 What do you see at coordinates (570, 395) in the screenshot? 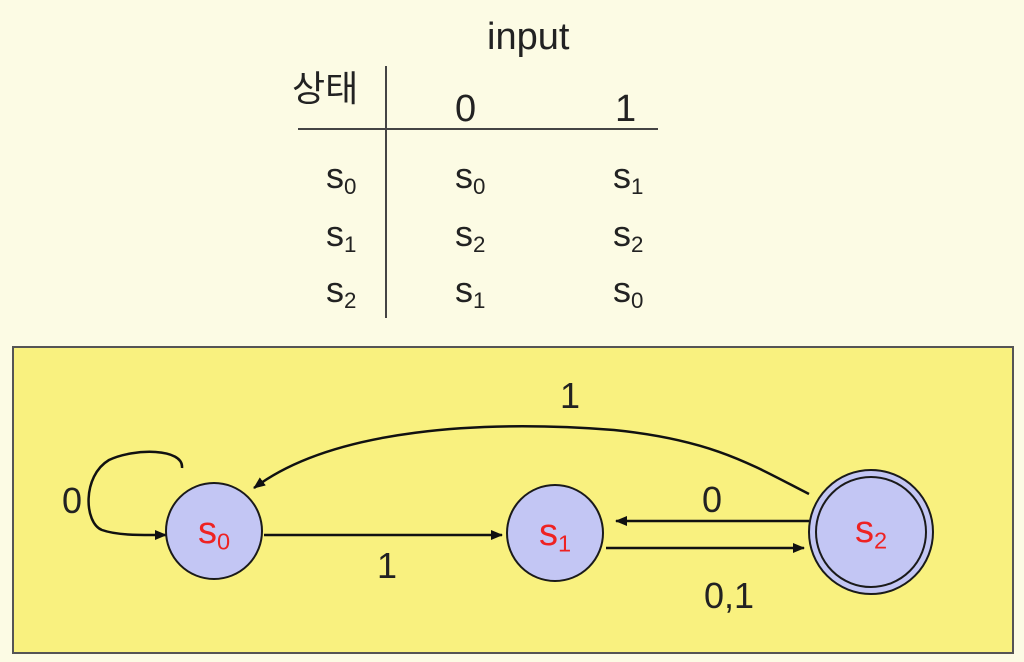
I see `edge-label-s2-s0: 1` at bounding box center [570, 395].